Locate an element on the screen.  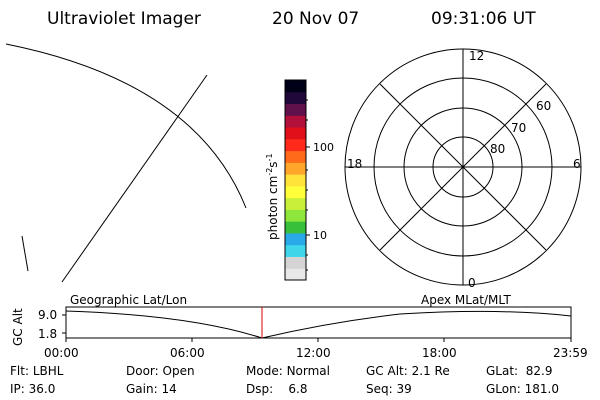
info-dsp: Dsp: 6.8 is located at coordinates (277, 389).